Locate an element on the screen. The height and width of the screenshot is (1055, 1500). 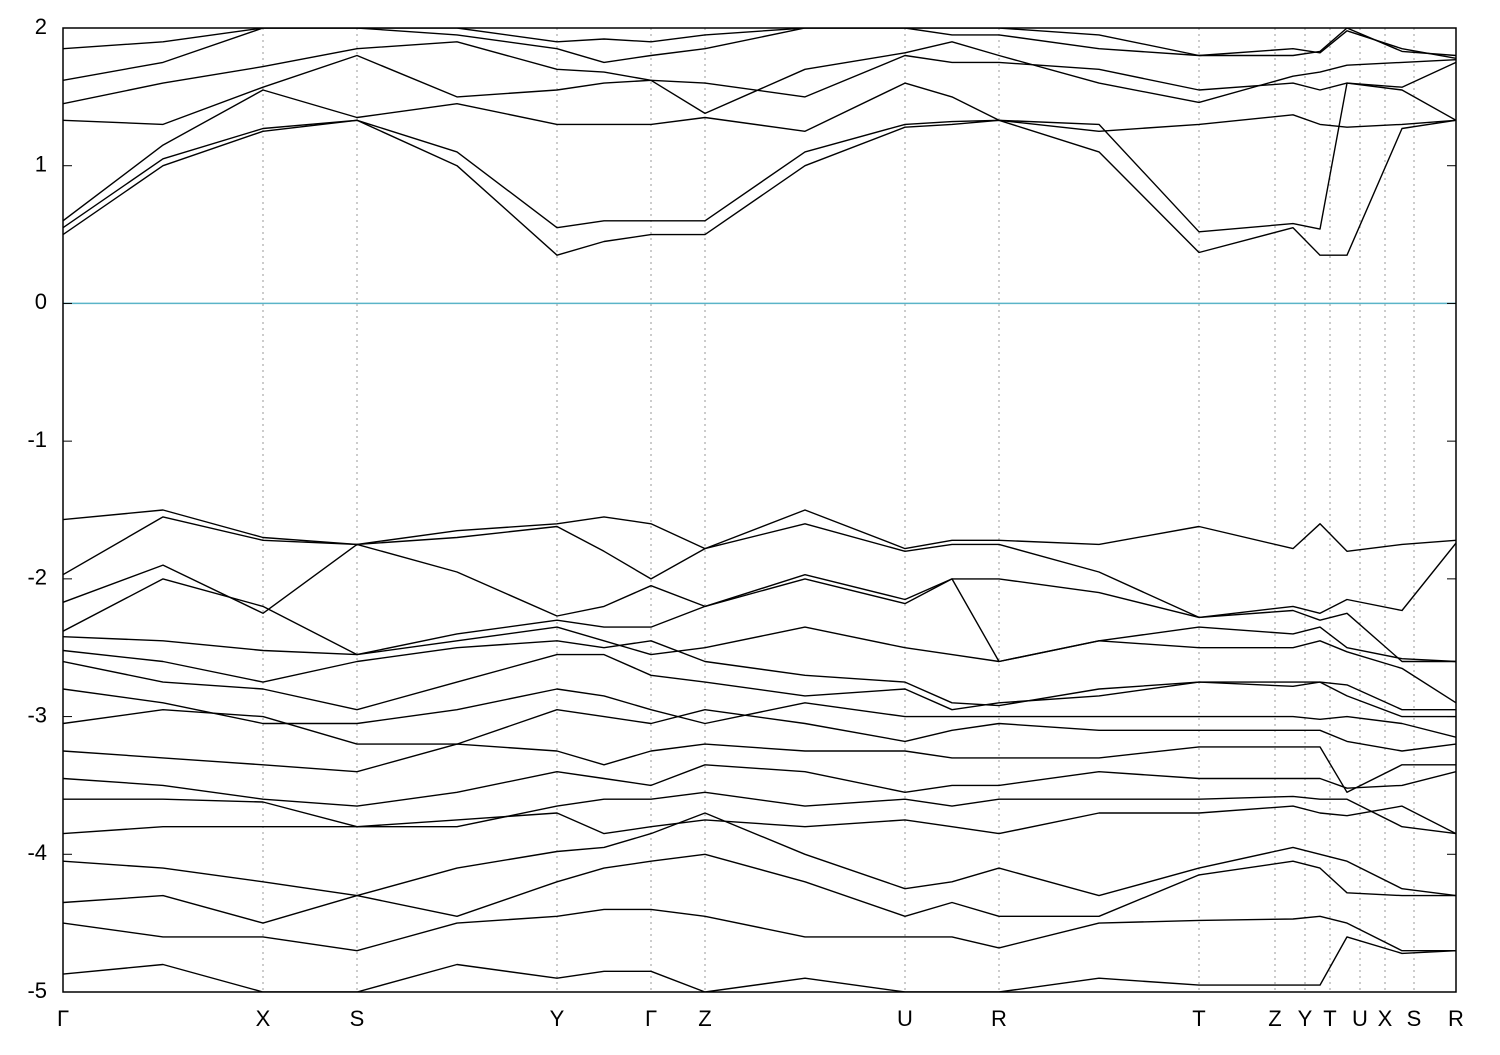
y-tick-label: 2 is located at coordinates (41, 26).